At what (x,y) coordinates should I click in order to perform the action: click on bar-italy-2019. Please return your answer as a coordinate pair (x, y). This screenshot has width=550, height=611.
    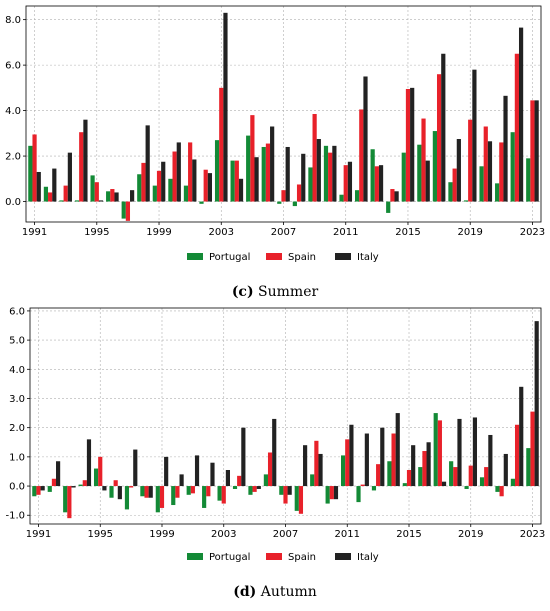
    Looking at the image, I should click on (474, 135).